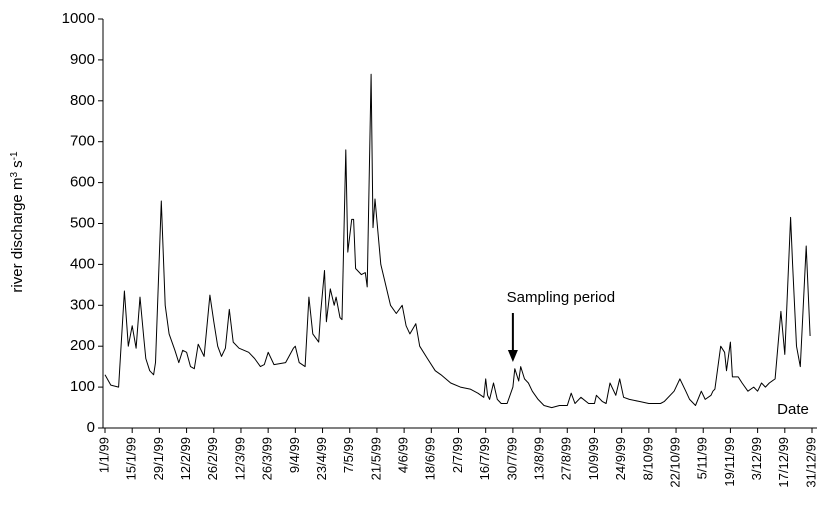  Describe the element at coordinates (512, 356) in the screenshot. I see `annotation-arrowhead` at that location.